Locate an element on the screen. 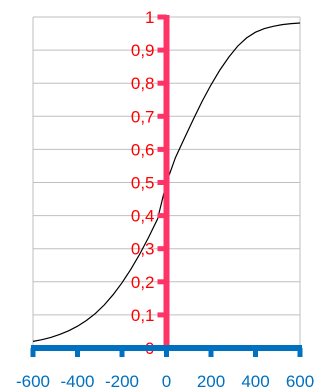  x-tick-label: -400 is located at coordinates (77, 380).